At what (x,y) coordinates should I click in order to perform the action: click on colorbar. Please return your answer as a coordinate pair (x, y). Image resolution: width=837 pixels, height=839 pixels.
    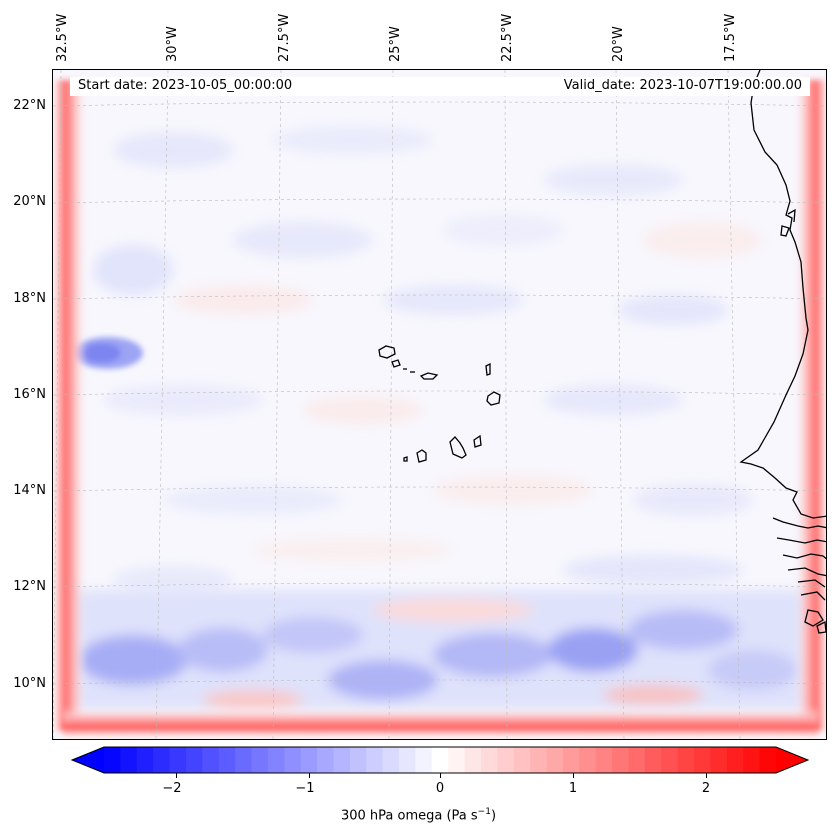
    Looking at the image, I should click on (440, 760).